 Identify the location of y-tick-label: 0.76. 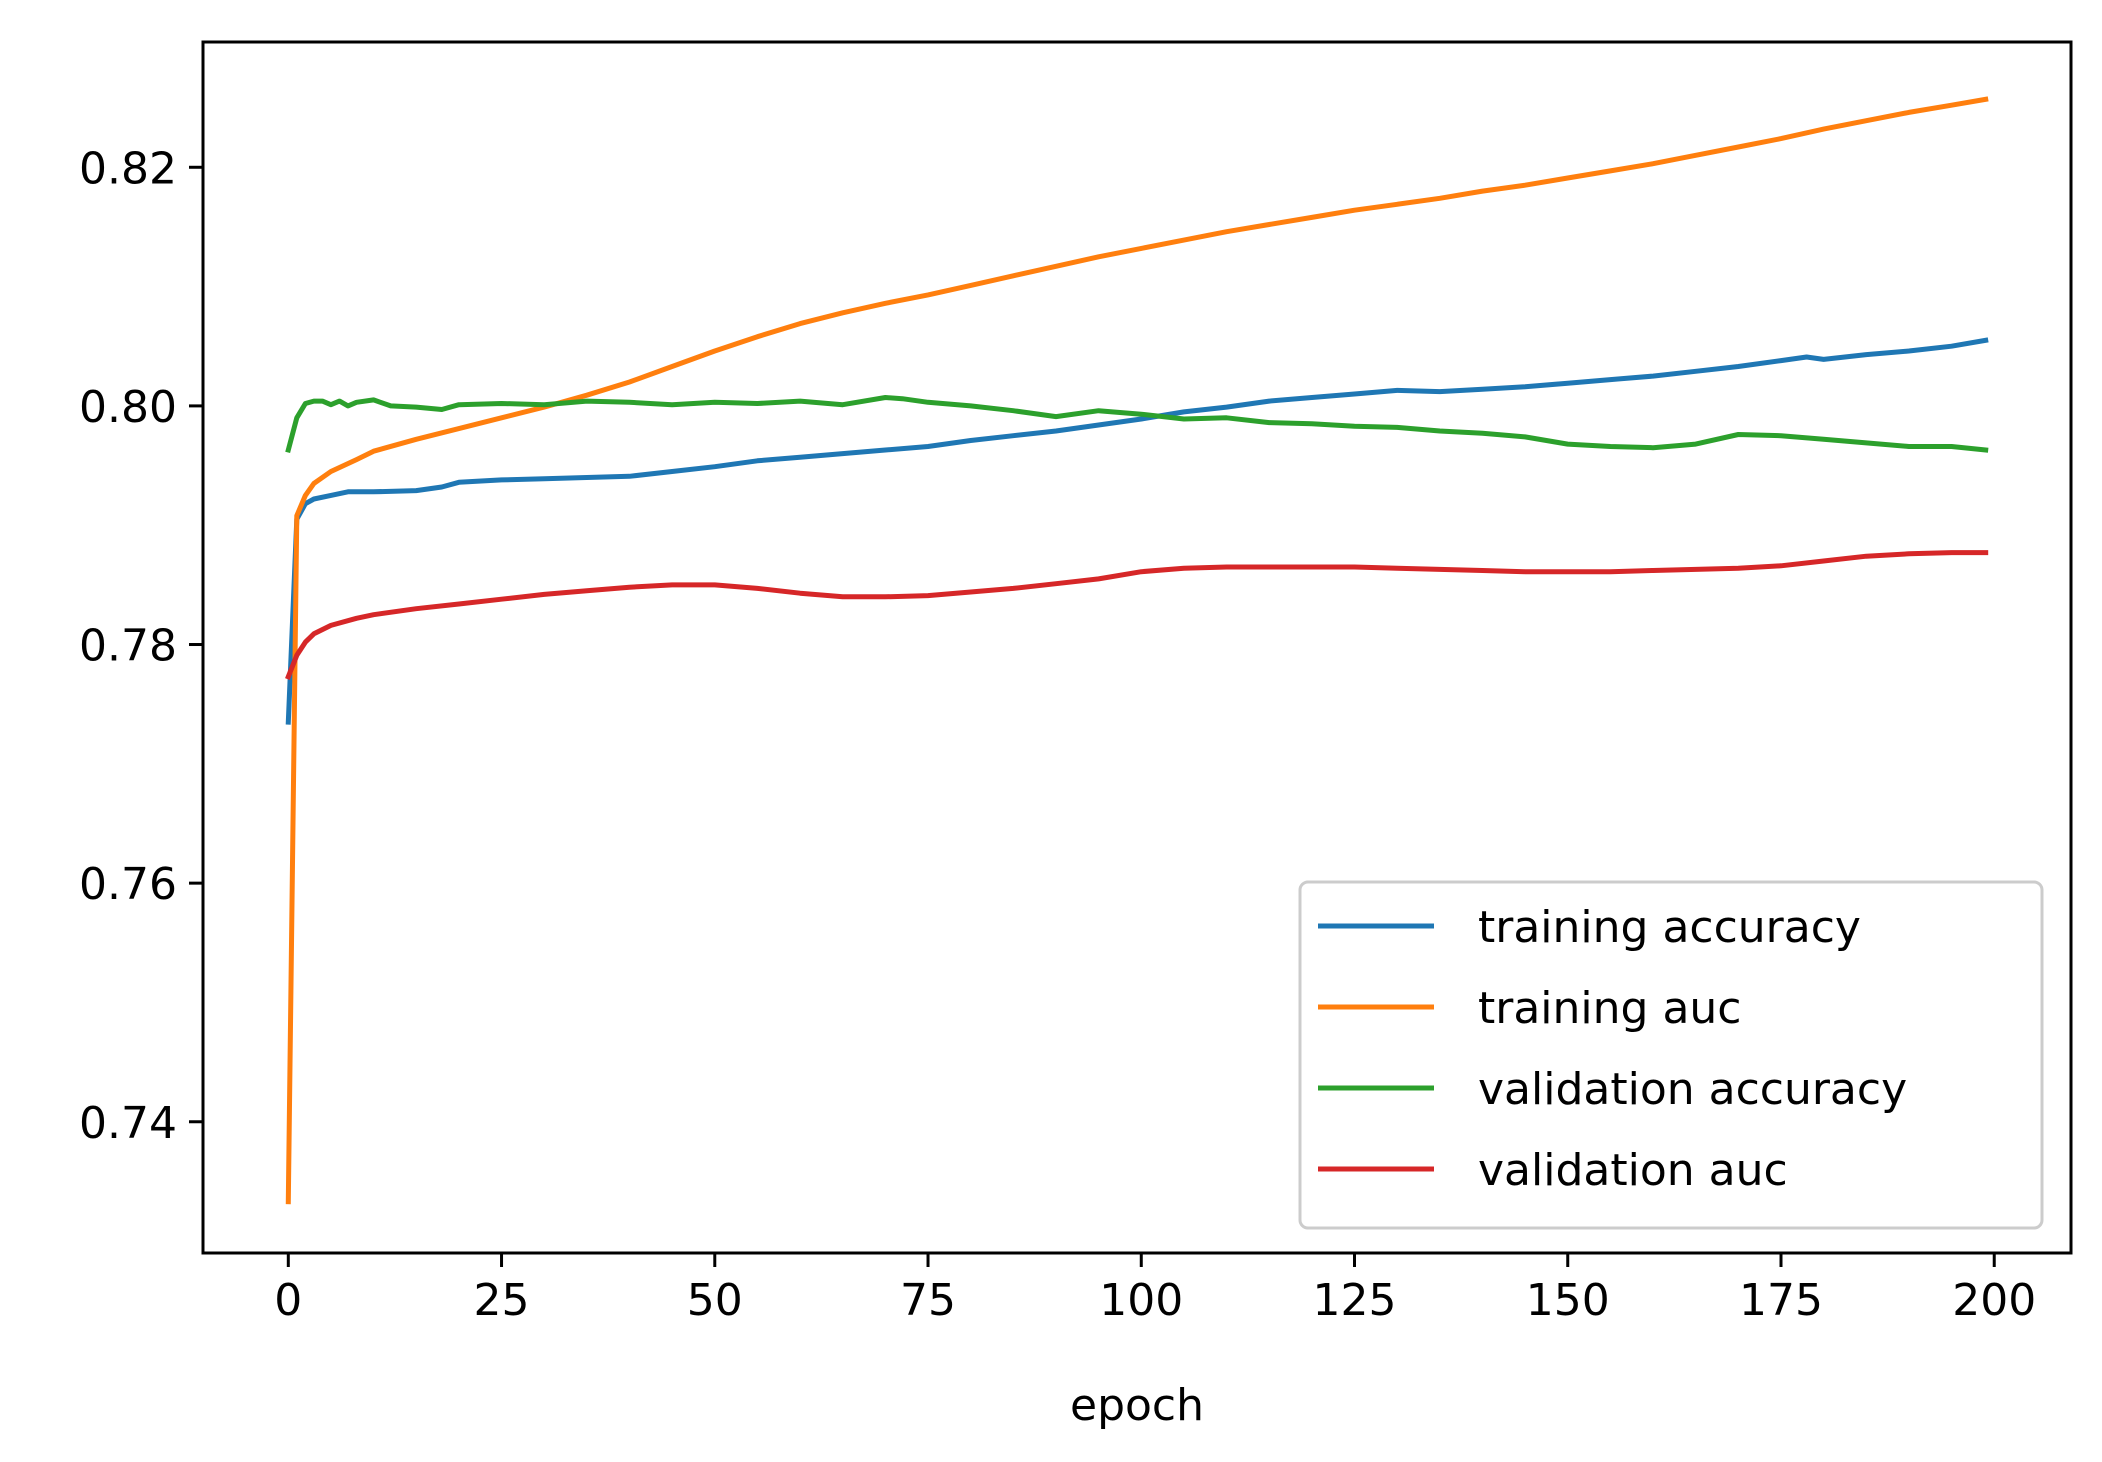
(128, 884).